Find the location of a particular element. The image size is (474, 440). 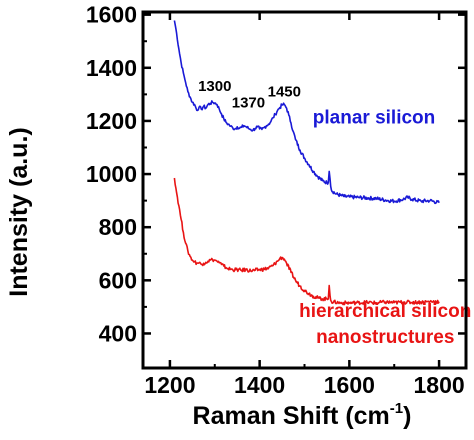

y-axis-title: Intensity (a.u.) is located at coordinates (19, 211).